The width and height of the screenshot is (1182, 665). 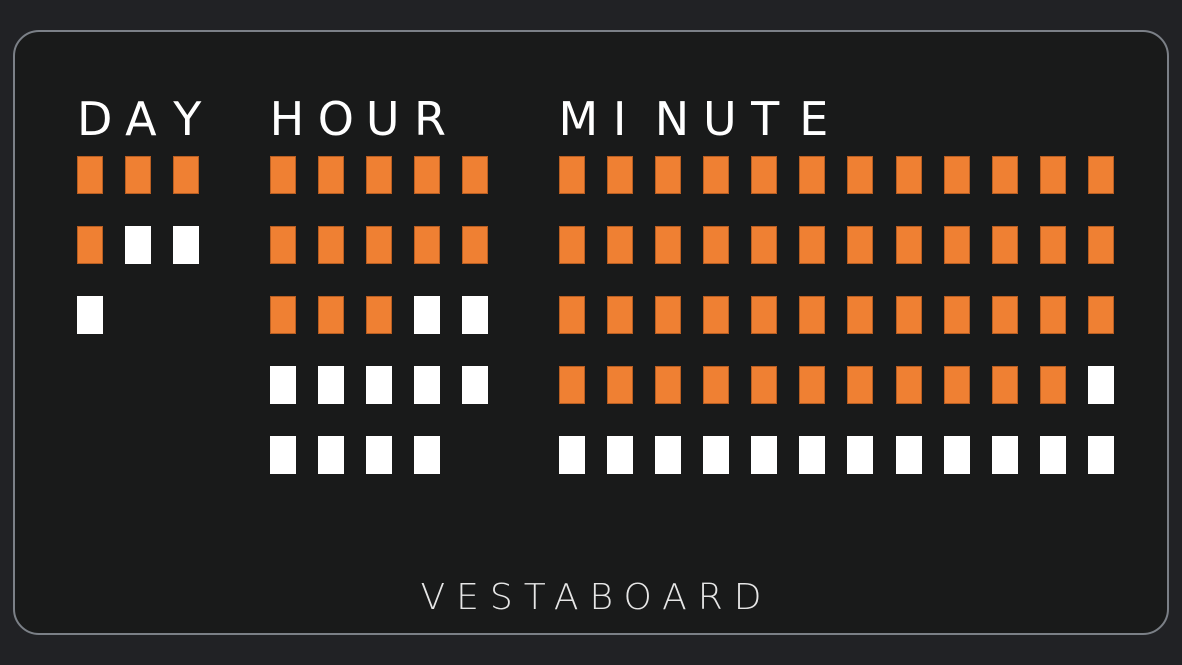 What do you see at coordinates (596, 597) in the screenshot?
I see `vestaboard-logo: VESTABOARD` at bounding box center [596, 597].